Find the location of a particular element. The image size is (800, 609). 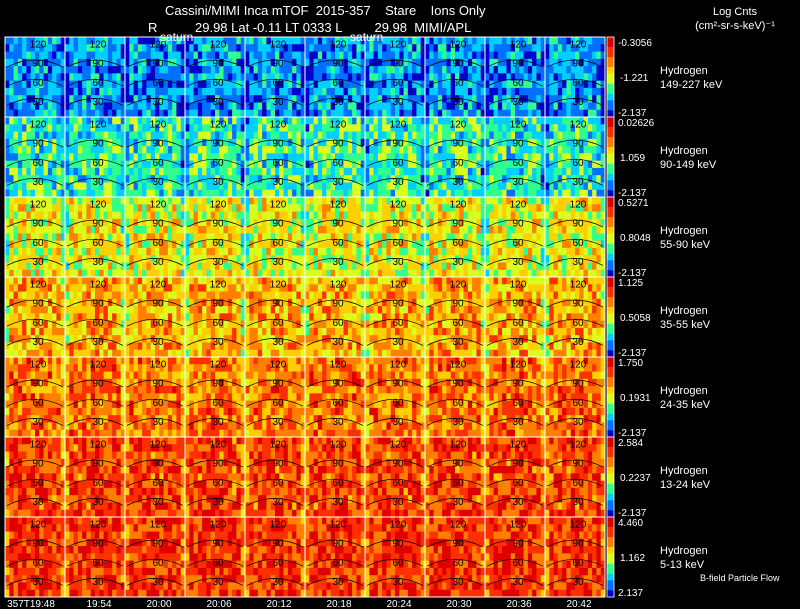

header-line-r: R is located at coordinates (153, 27).